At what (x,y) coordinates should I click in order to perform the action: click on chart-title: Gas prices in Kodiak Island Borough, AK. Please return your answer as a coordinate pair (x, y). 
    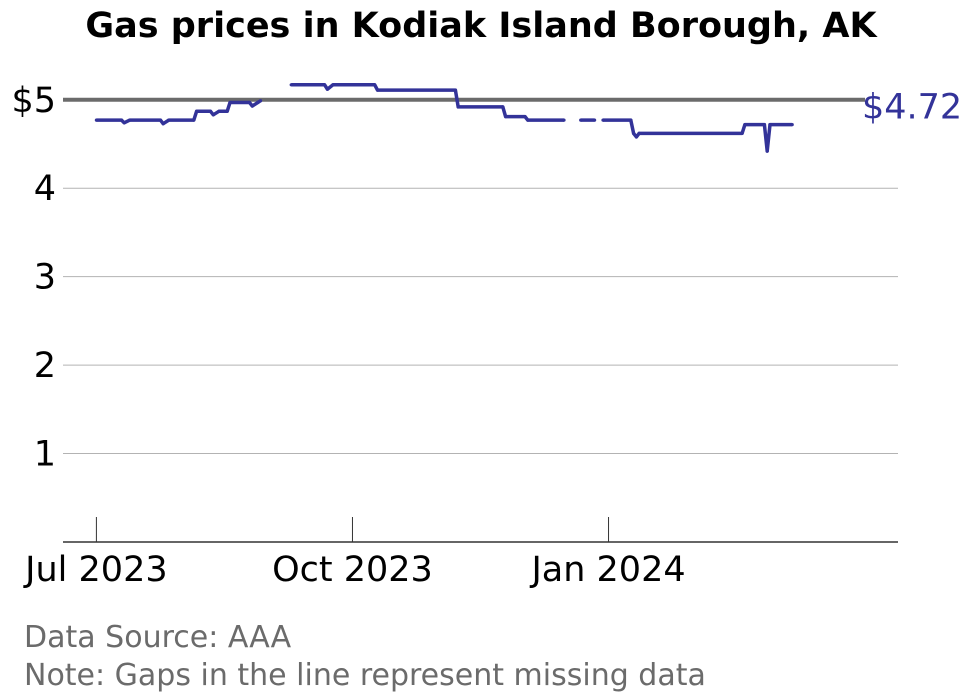
    Looking at the image, I should click on (481, 26).